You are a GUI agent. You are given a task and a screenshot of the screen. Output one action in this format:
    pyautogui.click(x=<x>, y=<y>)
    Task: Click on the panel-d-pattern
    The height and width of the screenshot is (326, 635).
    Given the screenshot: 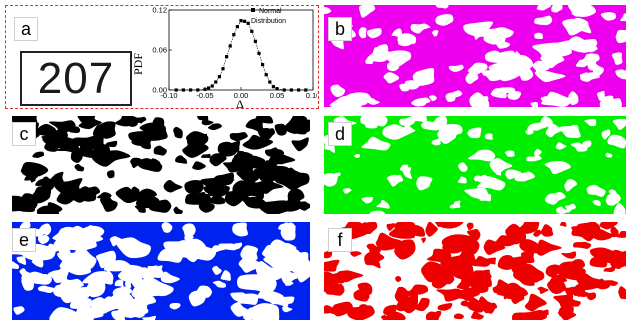 What is the action you would take?
    pyautogui.click(x=475, y=165)
    